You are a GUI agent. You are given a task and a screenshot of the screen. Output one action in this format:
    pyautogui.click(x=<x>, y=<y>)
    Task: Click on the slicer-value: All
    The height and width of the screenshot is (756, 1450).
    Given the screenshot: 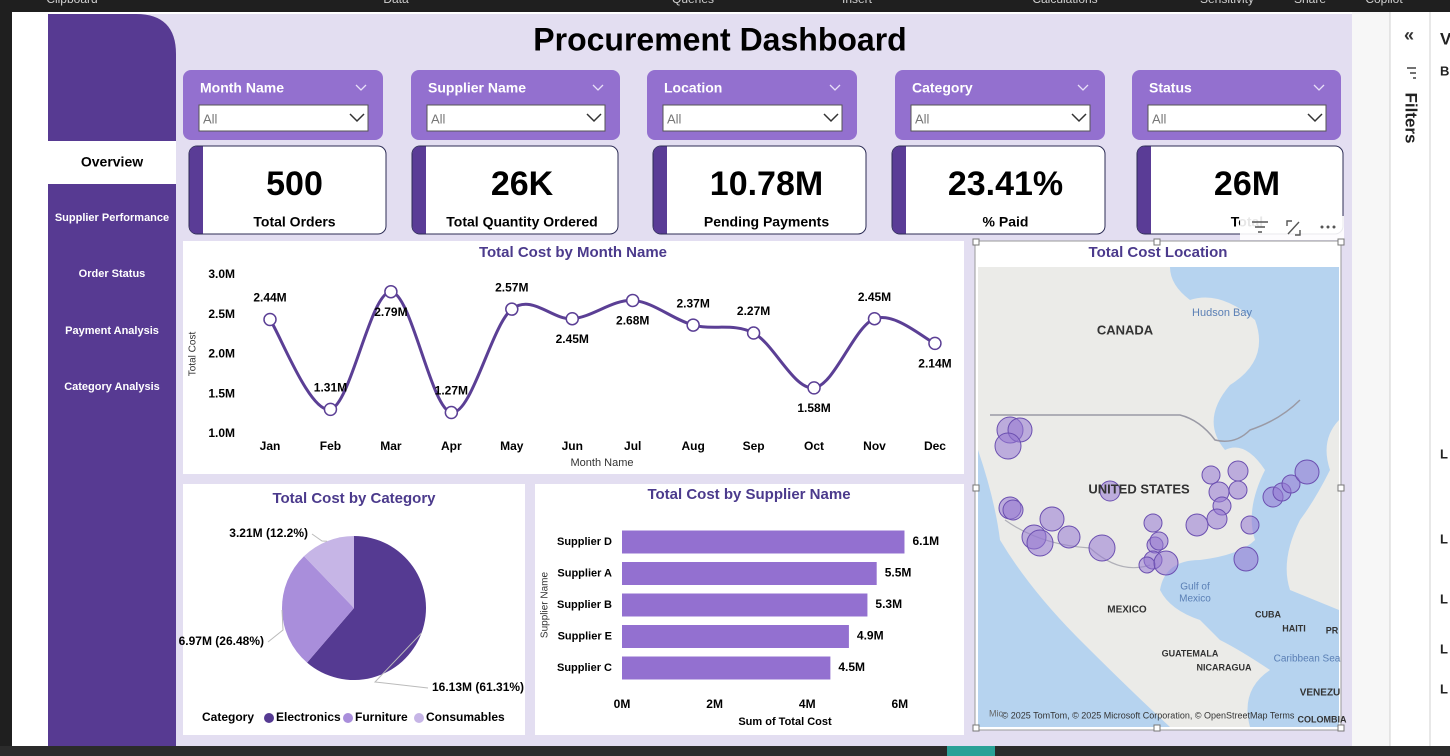 What is the action you would take?
    pyautogui.click(x=922, y=118)
    